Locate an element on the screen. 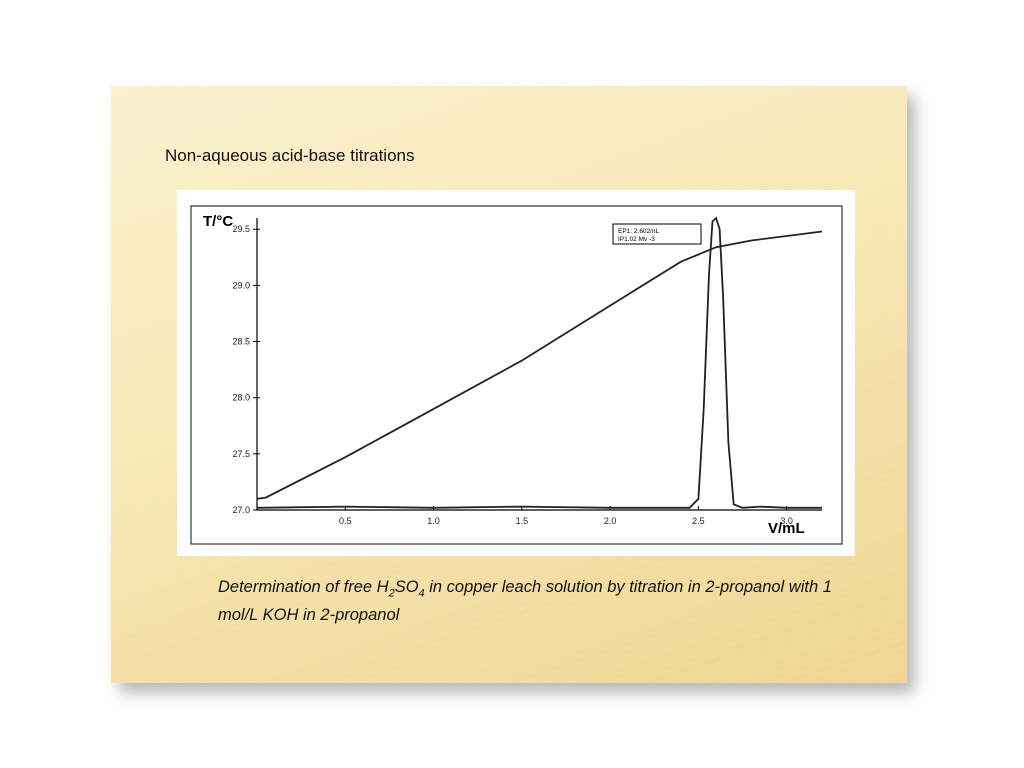  x-tick-label: 1.5 is located at coordinates (522, 521).